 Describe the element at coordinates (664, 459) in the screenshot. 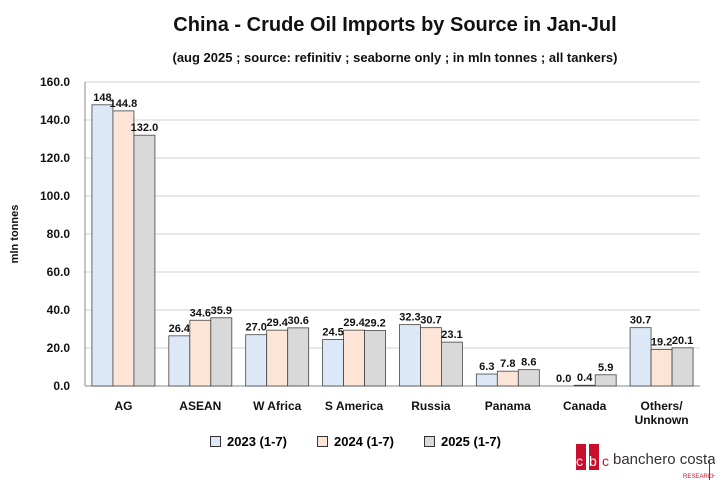

I see `svg-text: banchero costa` at that location.